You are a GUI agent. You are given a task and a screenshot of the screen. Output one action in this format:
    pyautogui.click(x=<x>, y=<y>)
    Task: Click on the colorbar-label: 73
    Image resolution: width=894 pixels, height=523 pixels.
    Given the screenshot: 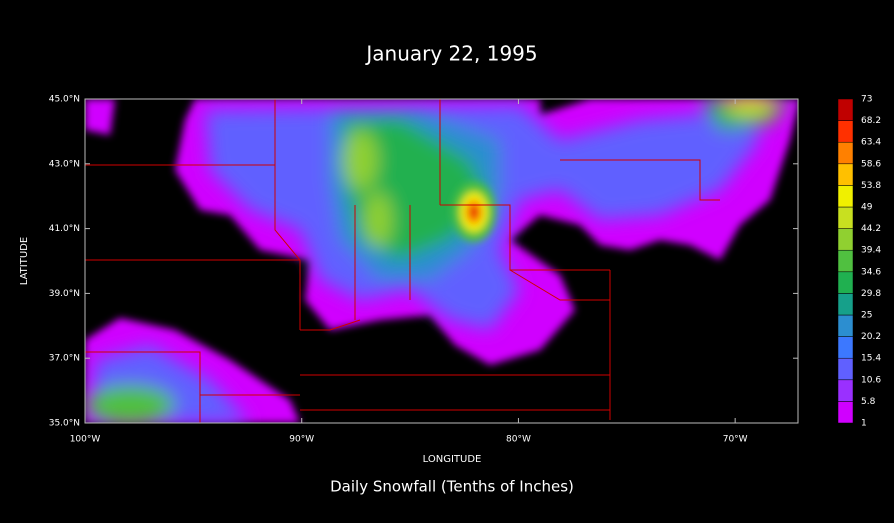 What is the action you would take?
    pyautogui.click(x=866, y=100)
    